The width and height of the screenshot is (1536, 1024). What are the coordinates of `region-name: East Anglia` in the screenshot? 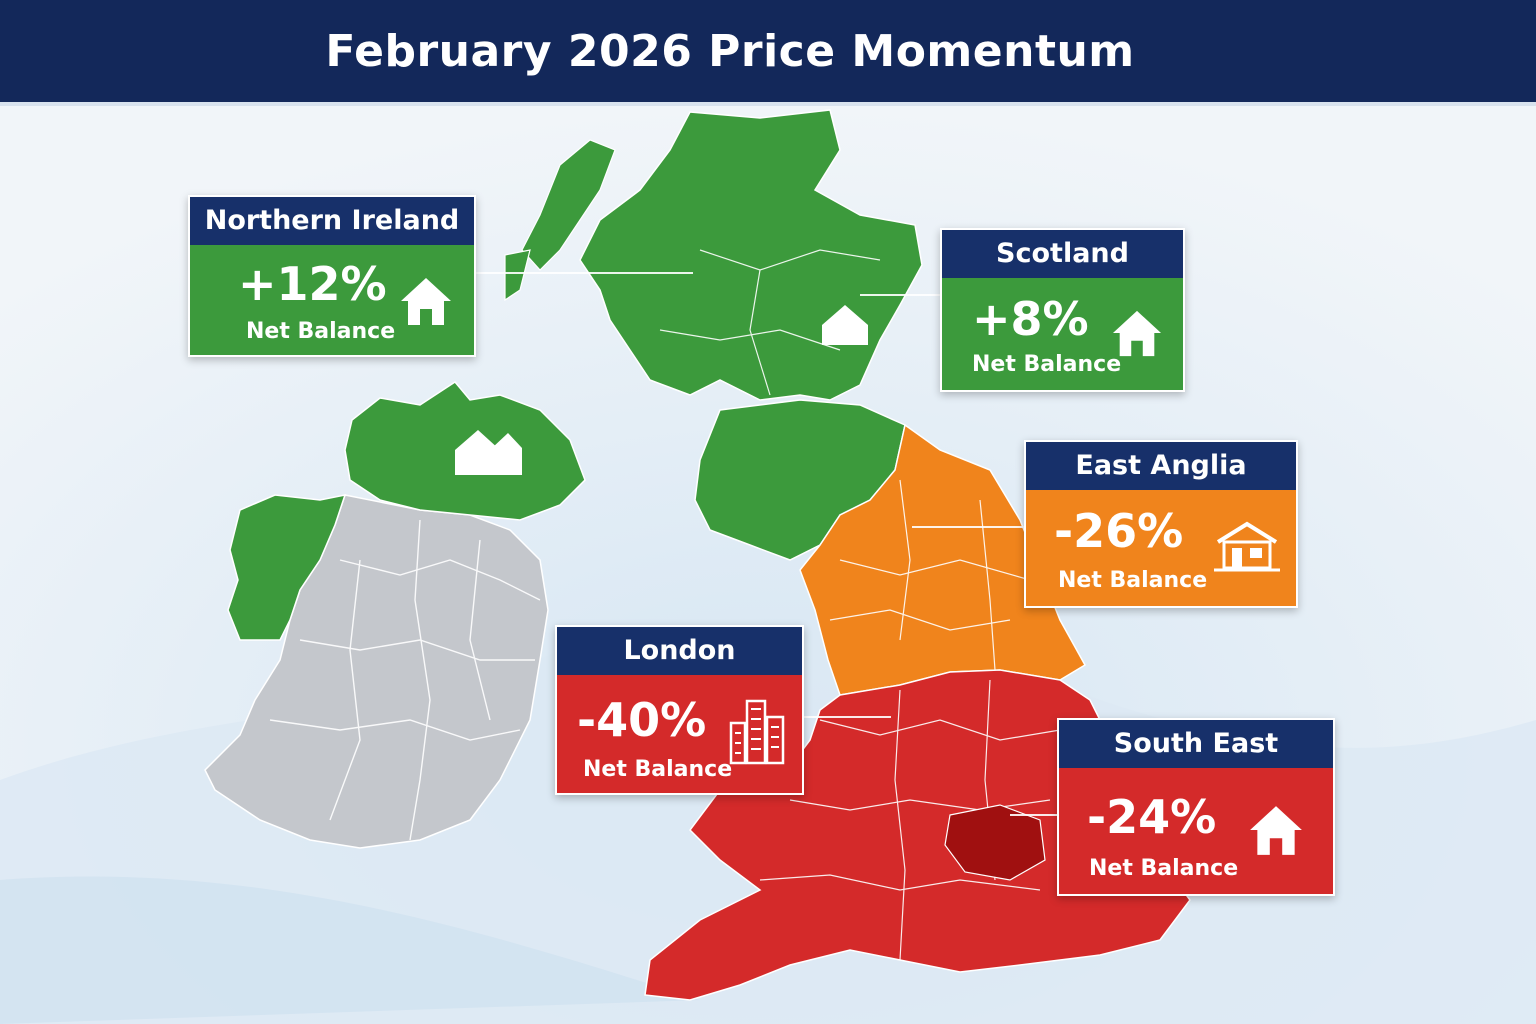 It's located at (1161, 466).